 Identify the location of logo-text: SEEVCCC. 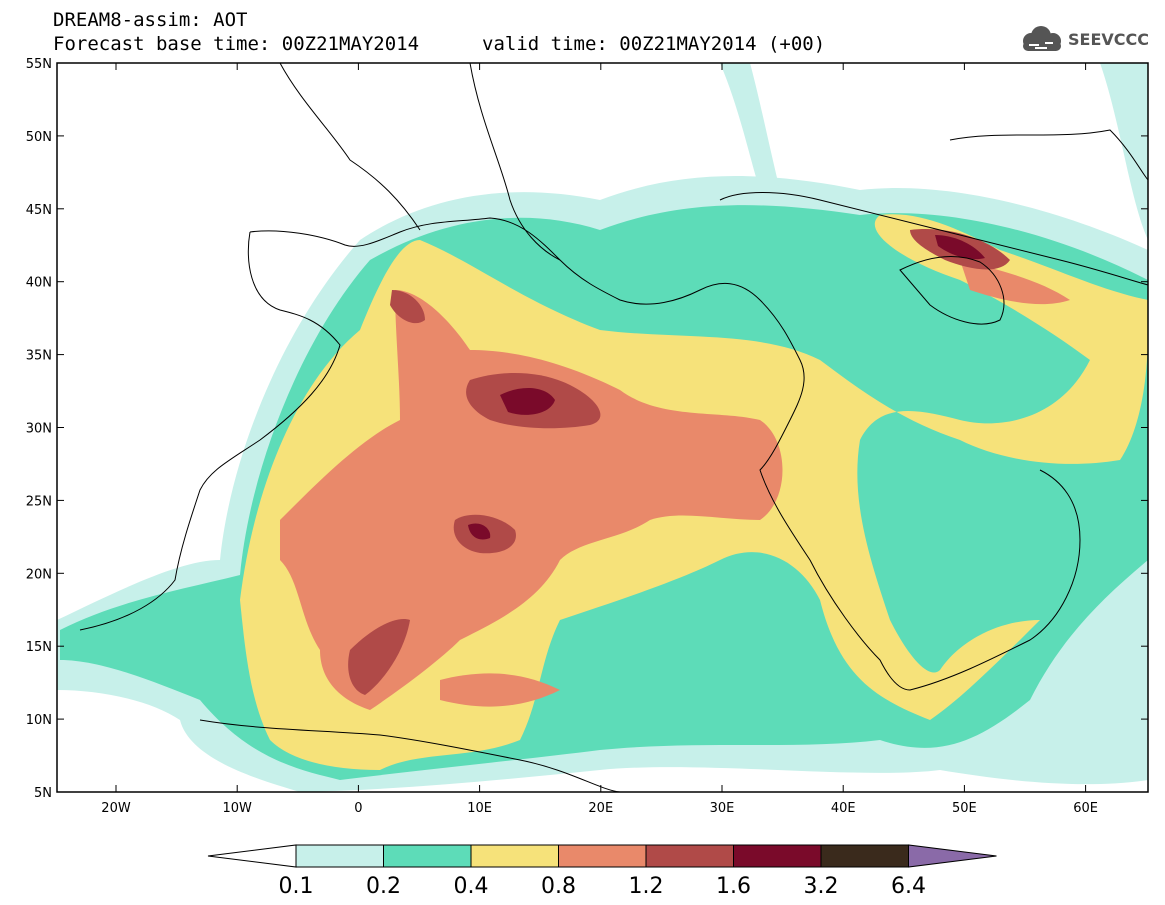
(1108, 39).